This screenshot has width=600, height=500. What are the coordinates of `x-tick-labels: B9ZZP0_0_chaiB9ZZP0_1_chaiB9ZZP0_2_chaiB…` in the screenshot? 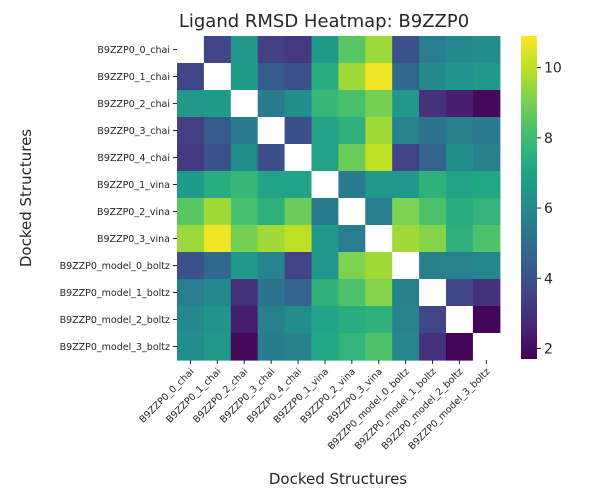 It's located at (314, 406).